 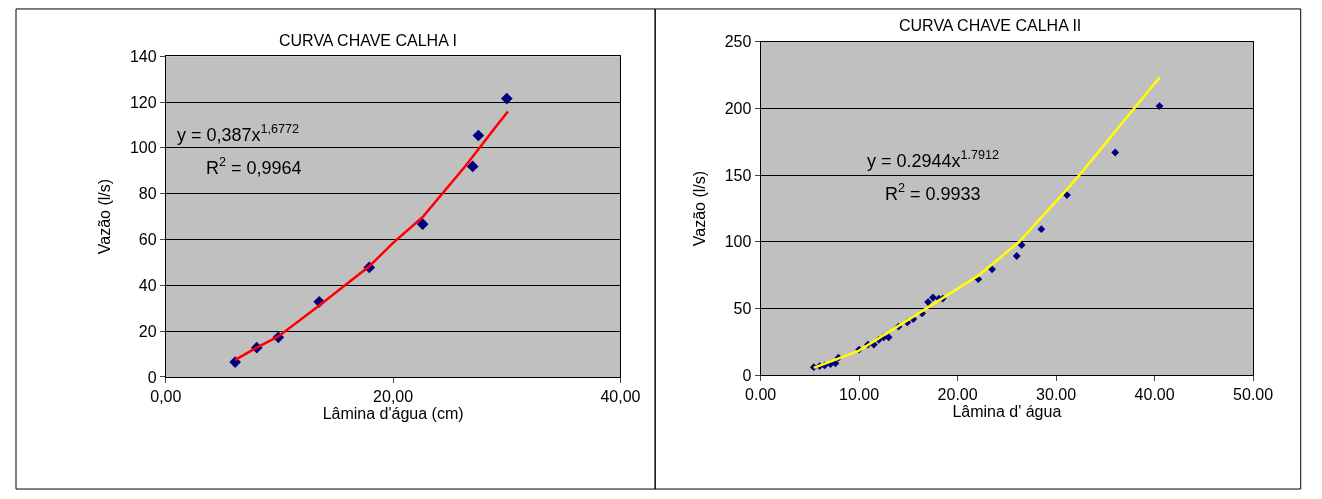 I want to click on y-tick-label: 50, so click(x=742, y=309).